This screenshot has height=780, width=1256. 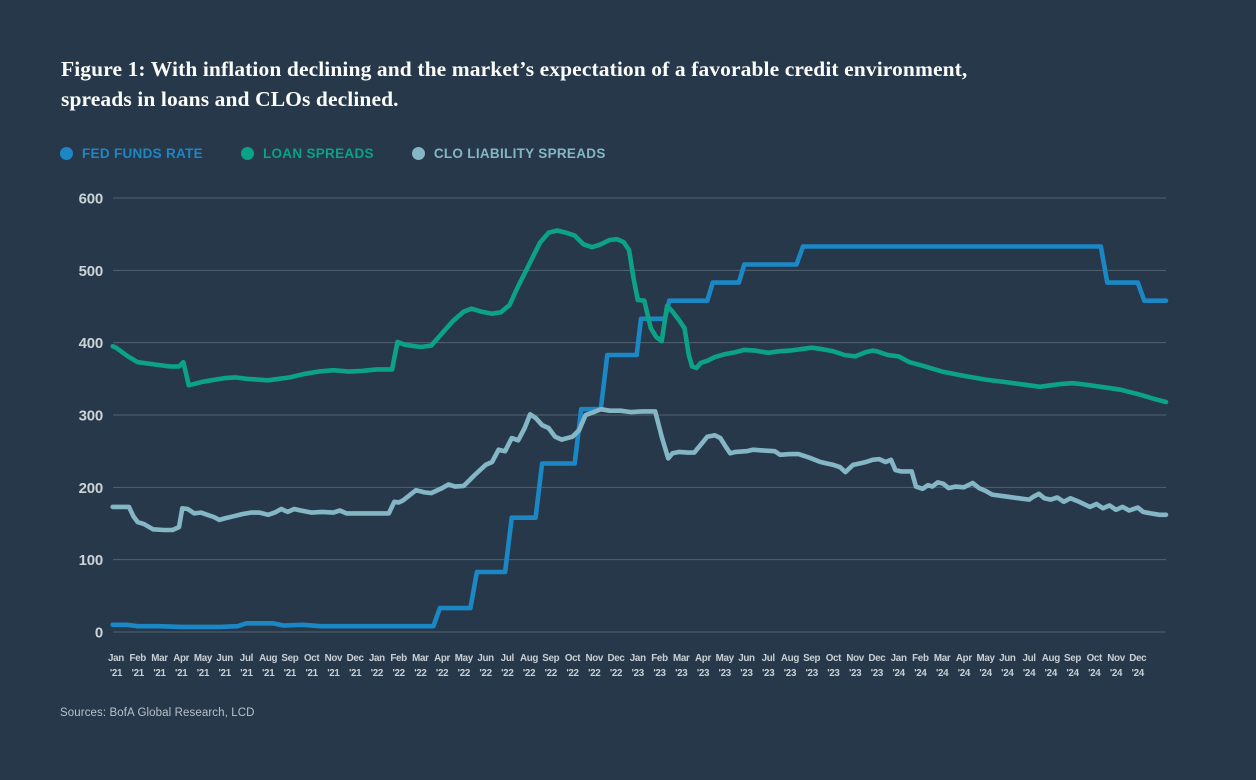 What do you see at coordinates (442, 666) in the screenshot?
I see `x-tick-label-Apr-22: Apr '22` at bounding box center [442, 666].